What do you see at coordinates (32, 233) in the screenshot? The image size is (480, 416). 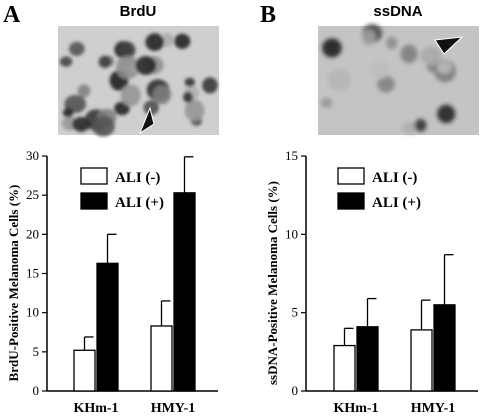 I see `y-tick-label: 20` at bounding box center [32, 233].